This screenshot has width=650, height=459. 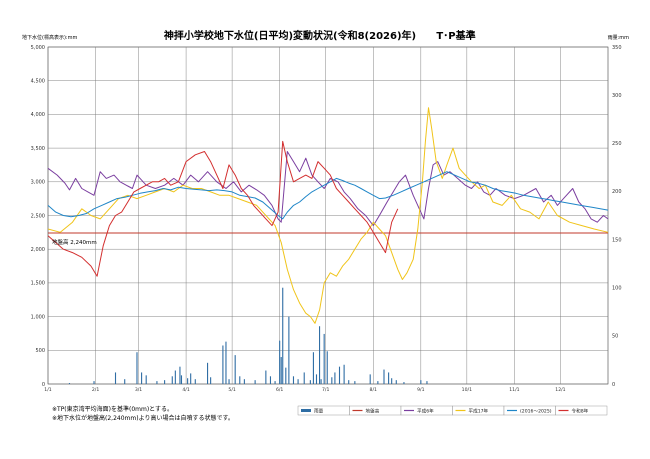 I want to click on y2-tick-label: 350, so click(x=617, y=48).